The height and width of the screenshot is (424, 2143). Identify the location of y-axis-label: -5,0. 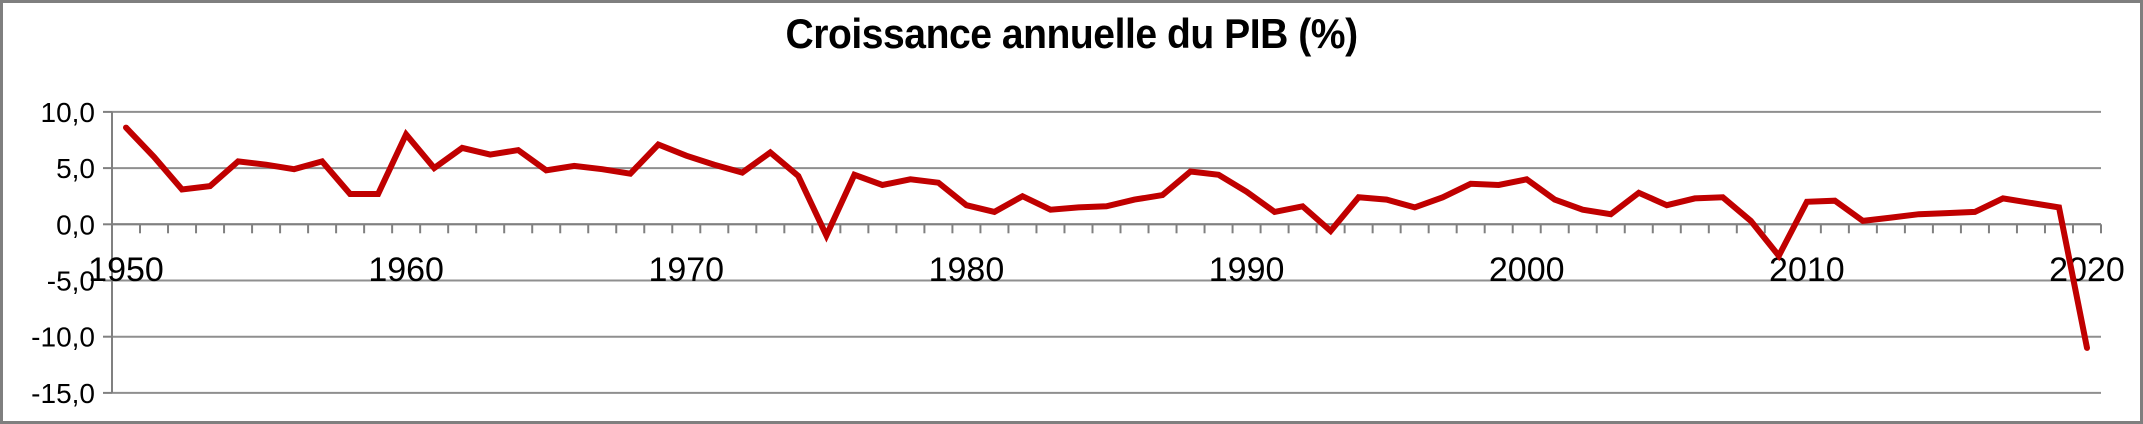
(71, 281).